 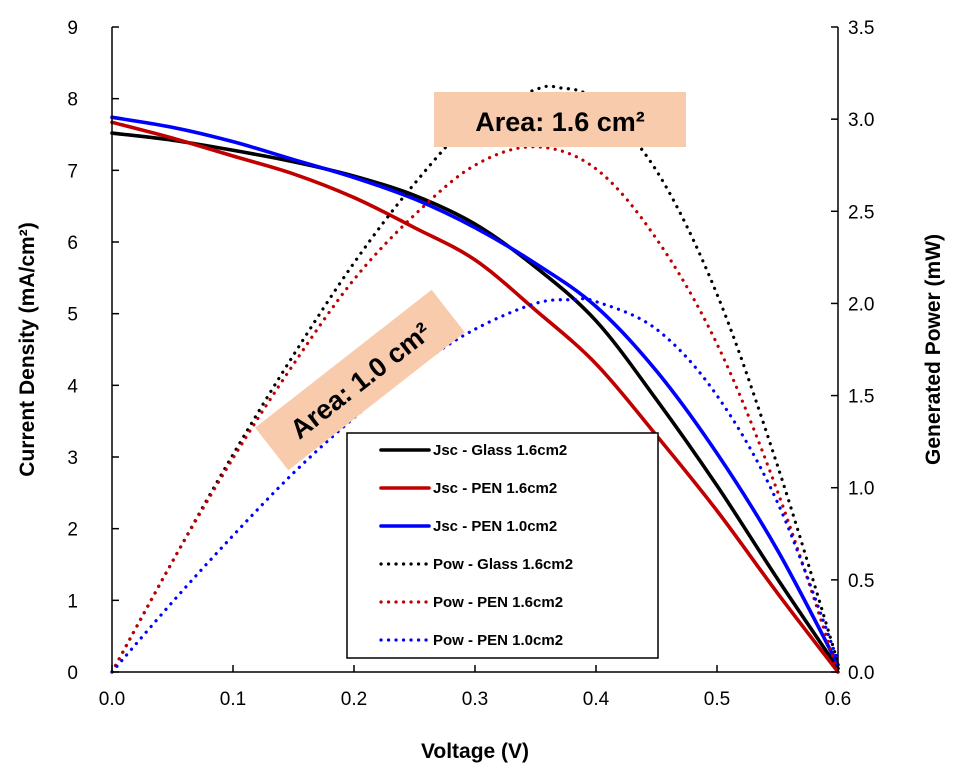 I want to click on y-tick-label: 3, so click(x=72, y=458).